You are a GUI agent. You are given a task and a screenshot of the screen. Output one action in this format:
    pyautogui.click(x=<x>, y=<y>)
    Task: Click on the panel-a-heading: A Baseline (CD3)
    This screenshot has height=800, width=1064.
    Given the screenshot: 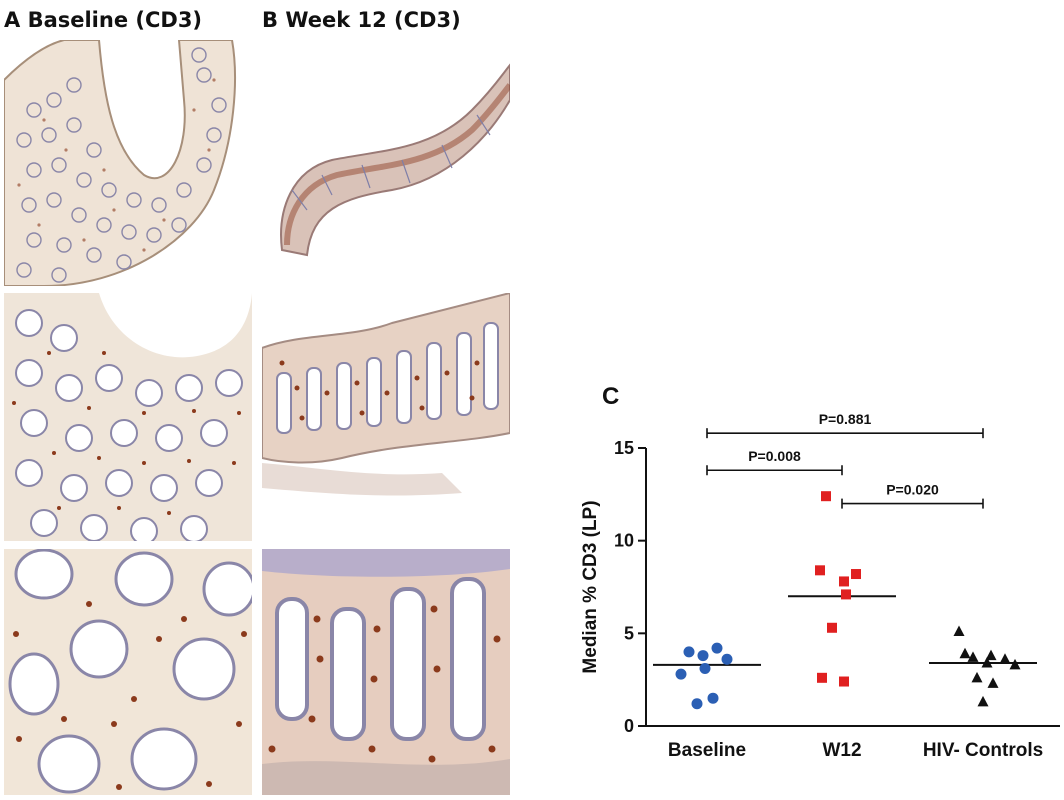 What is the action you would take?
    pyautogui.click(x=103, y=20)
    